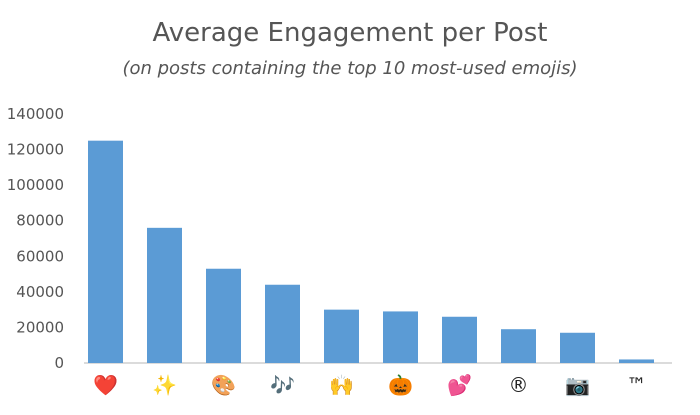  I want to click on x-category-label: ✨, so click(164, 385).